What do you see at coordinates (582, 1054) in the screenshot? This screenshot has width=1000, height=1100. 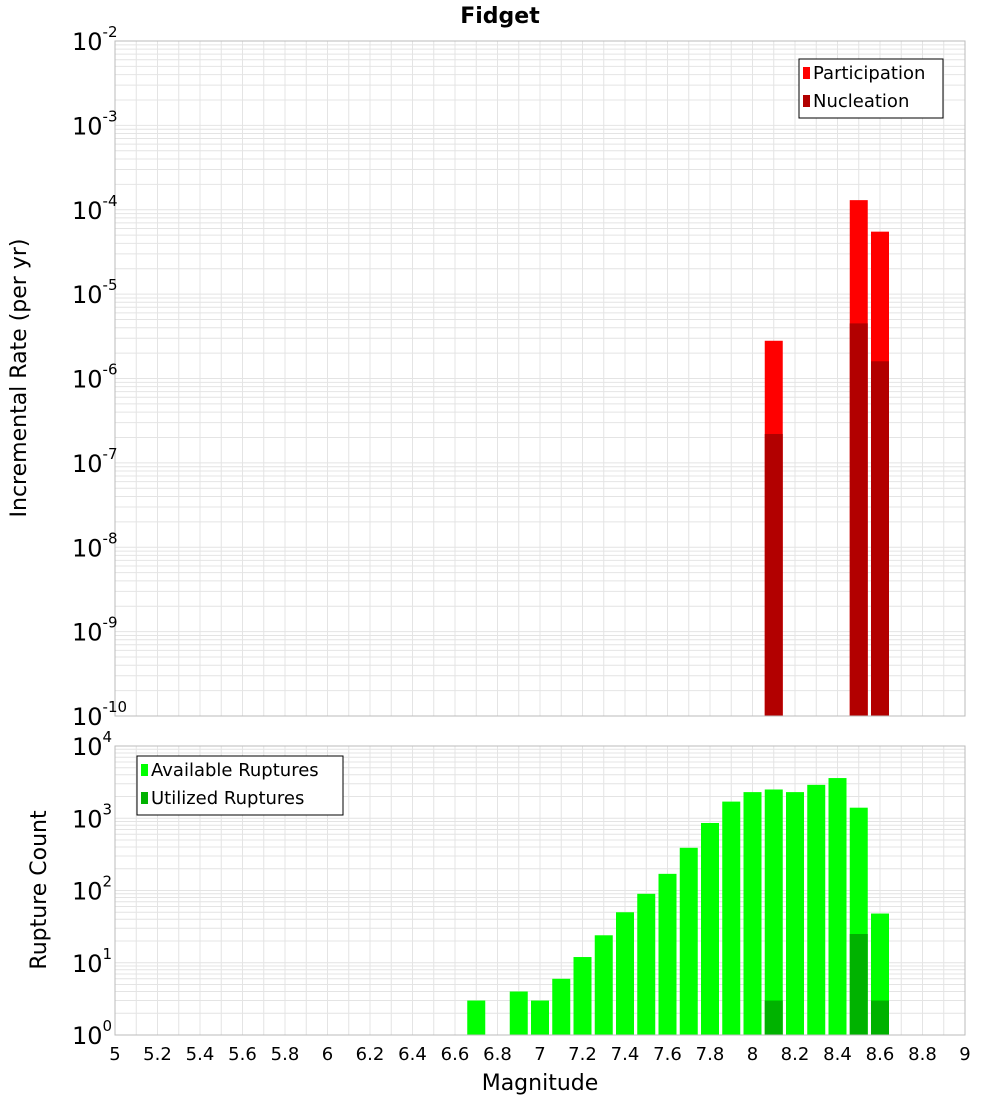 I see `x-tick-label: 7.2` at bounding box center [582, 1054].